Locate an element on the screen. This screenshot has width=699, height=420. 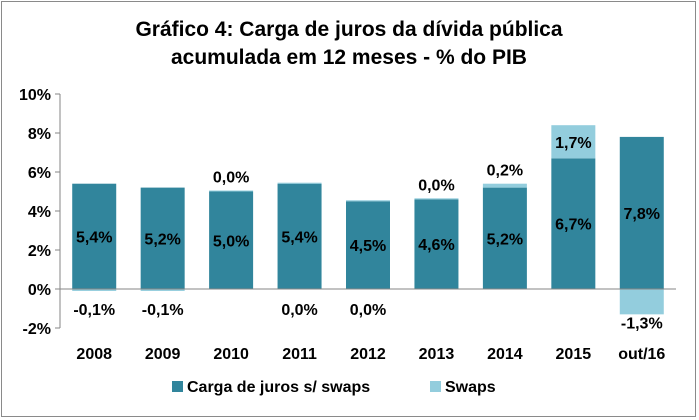
legend-swatch-swaps is located at coordinates (435, 386).